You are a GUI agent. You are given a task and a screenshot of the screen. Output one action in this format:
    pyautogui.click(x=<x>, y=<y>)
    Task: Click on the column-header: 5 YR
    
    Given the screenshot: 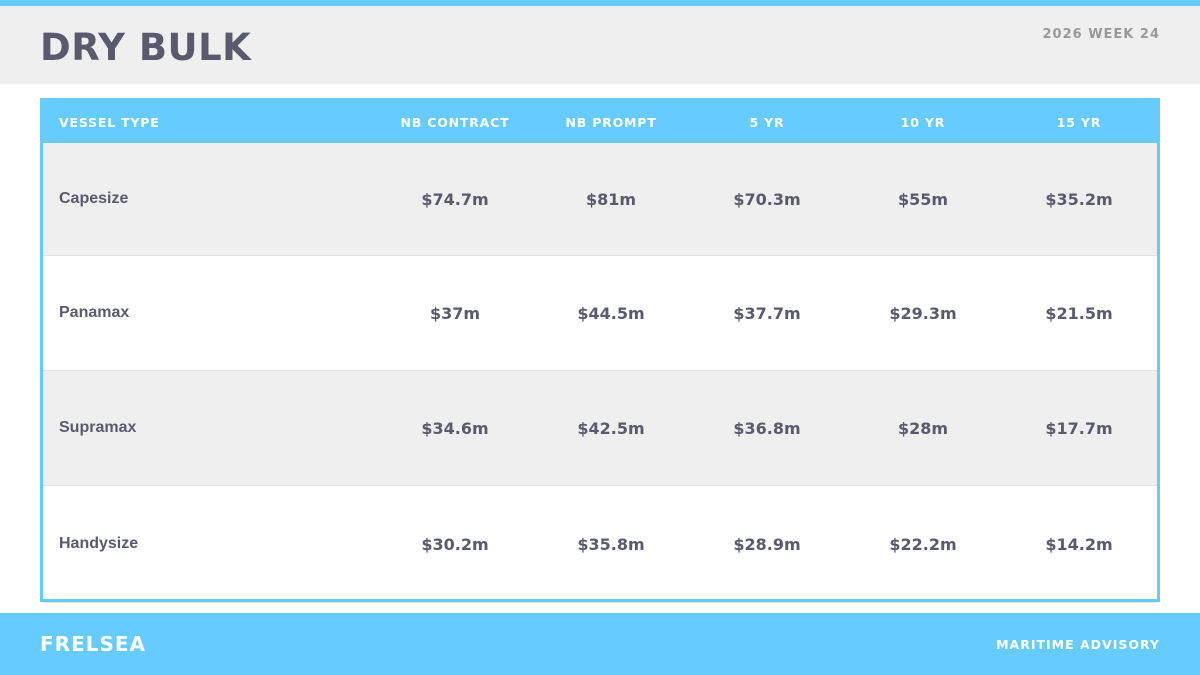 What is the action you would take?
    pyautogui.click(x=767, y=122)
    